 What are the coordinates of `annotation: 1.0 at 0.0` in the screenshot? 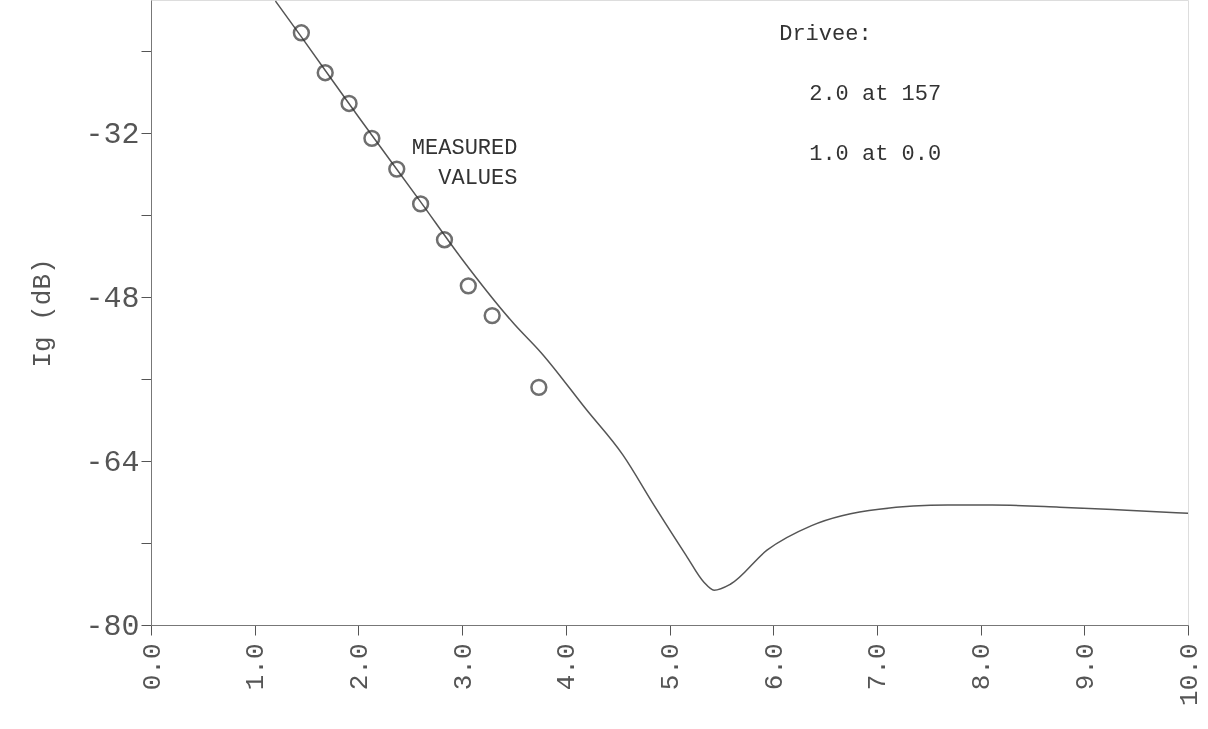 It's located at (875, 154).